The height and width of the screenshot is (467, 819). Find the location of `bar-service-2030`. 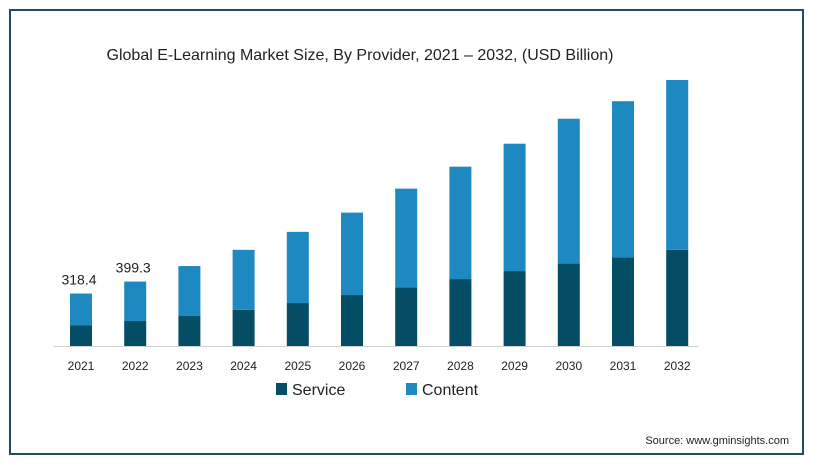

bar-service-2030 is located at coordinates (568, 304).